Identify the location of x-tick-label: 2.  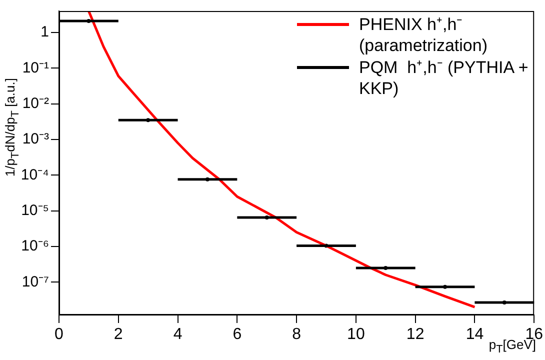
(118, 335).